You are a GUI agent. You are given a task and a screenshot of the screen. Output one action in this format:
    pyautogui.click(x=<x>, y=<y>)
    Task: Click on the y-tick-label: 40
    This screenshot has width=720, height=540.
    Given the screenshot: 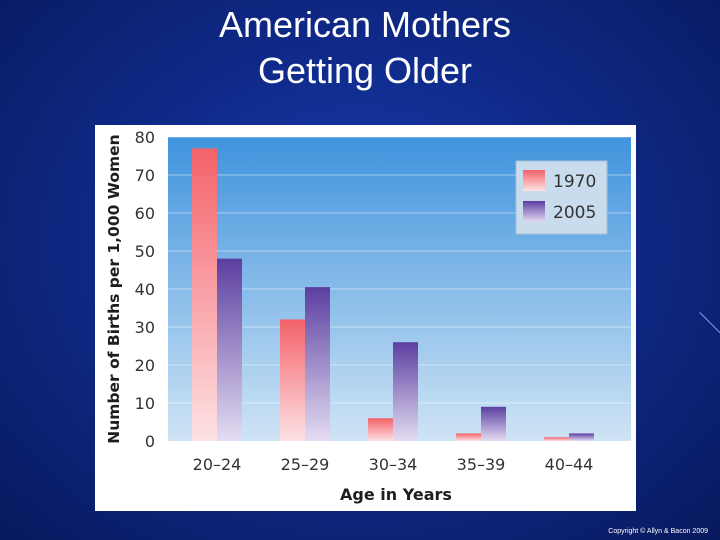 What is the action you would take?
    pyautogui.click(x=145, y=289)
    